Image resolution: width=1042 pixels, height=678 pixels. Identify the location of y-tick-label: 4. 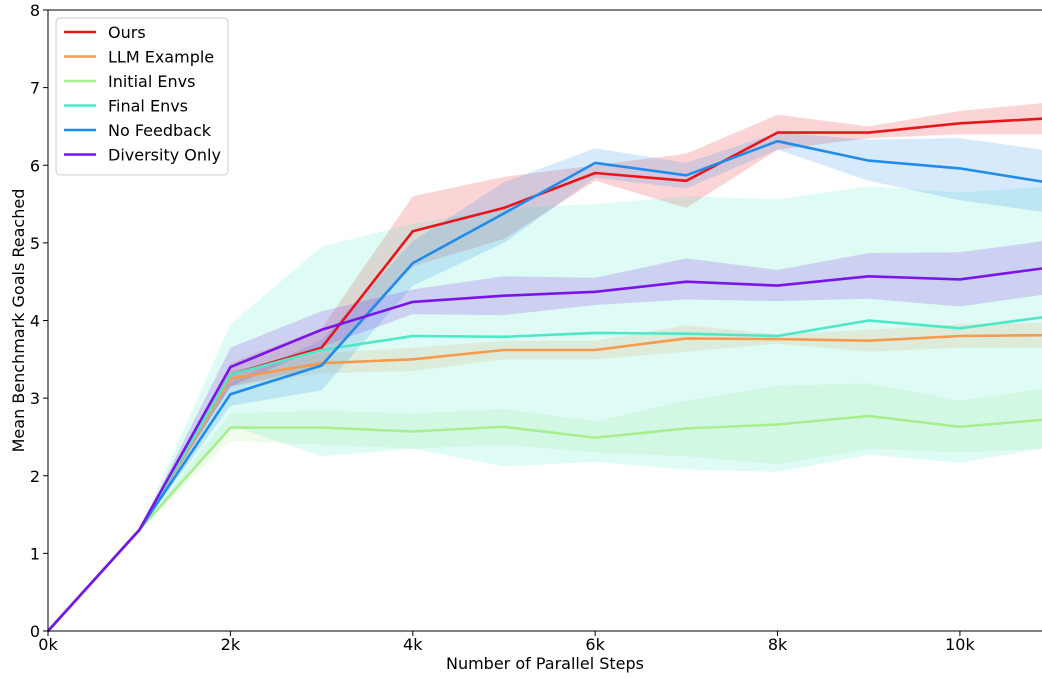
(35, 321).